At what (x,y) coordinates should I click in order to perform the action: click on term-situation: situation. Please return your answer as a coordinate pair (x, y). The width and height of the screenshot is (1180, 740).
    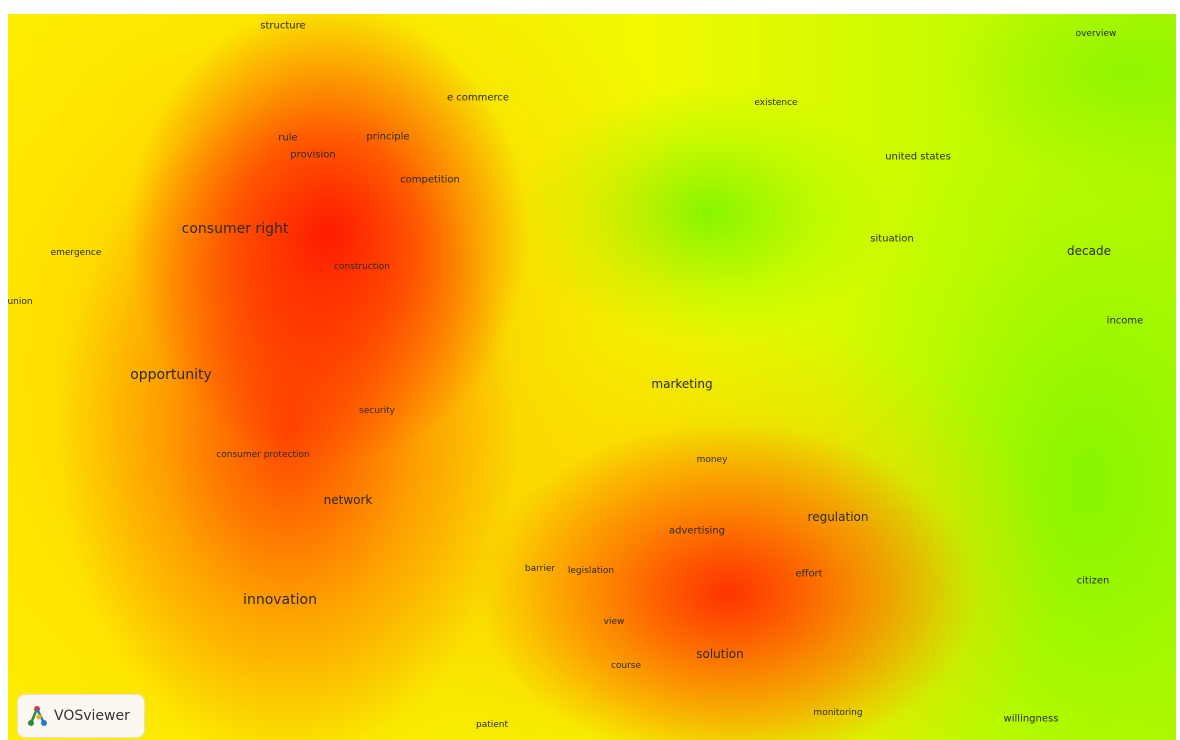
    Looking at the image, I should click on (892, 239).